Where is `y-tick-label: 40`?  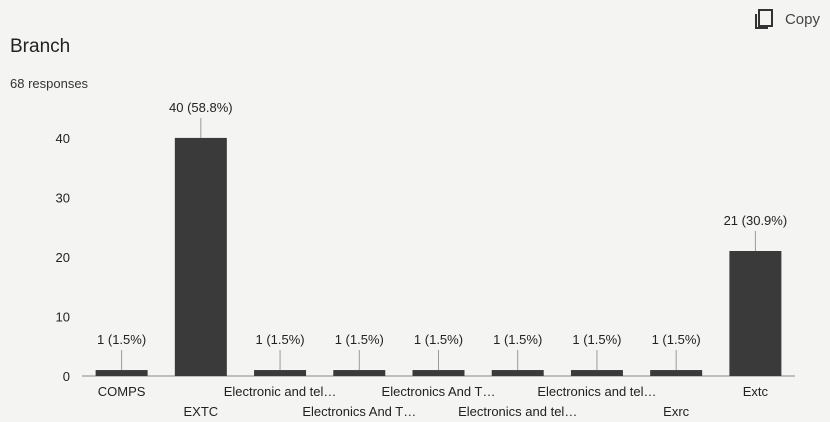
y-tick-label: 40 is located at coordinates (63, 138).